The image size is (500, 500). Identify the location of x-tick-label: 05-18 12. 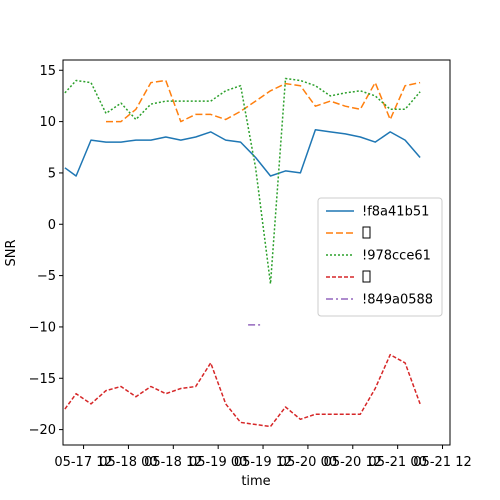
(173, 462).